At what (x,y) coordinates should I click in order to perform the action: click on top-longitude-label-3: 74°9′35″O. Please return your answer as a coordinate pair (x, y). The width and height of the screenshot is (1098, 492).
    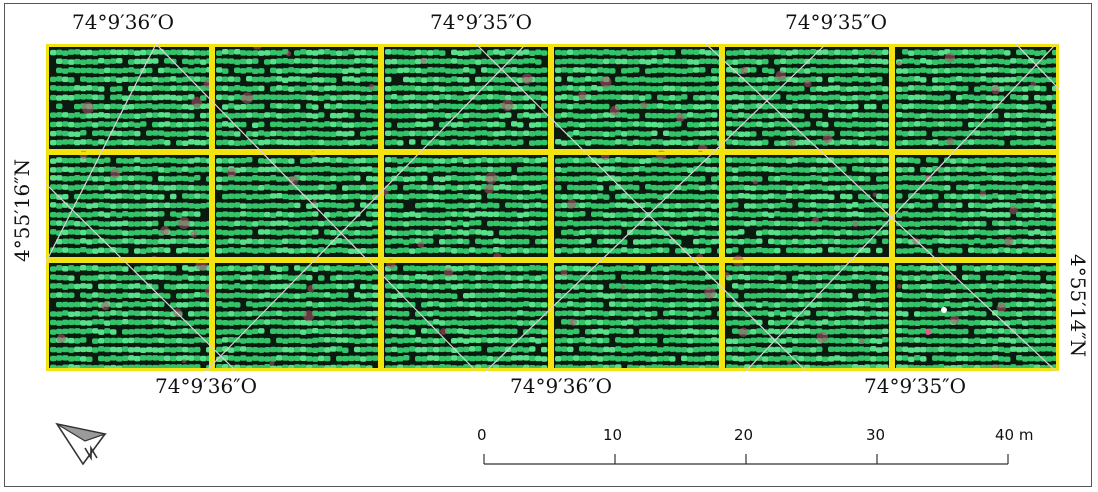
    Looking at the image, I should click on (836, 22).